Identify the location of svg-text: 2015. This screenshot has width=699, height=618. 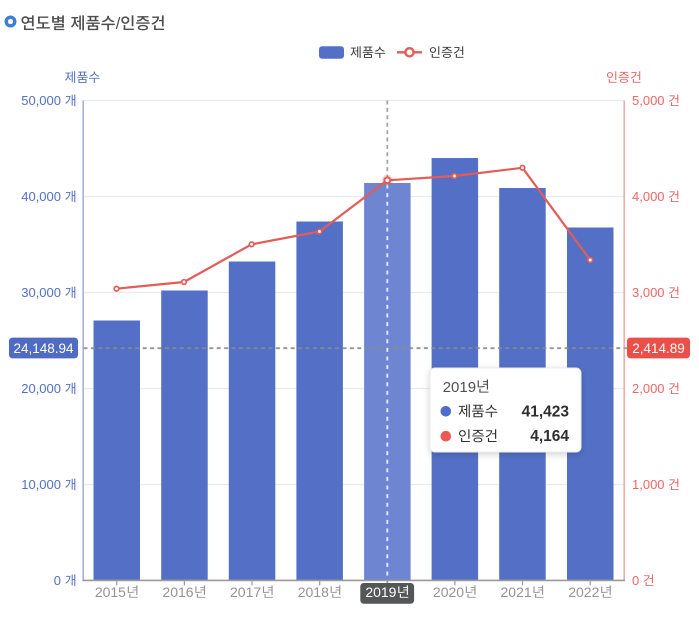
(110, 592).